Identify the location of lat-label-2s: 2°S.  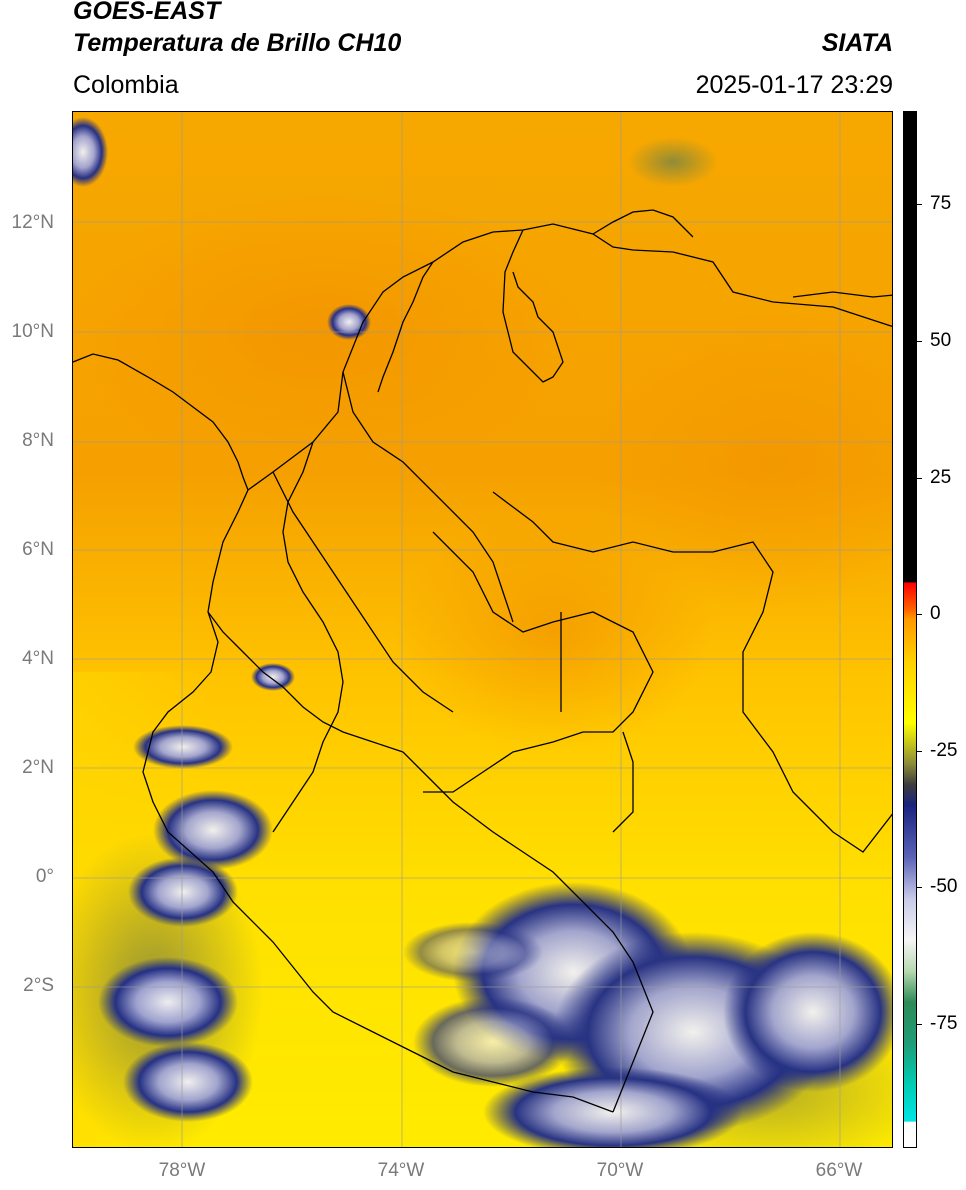
(38, 985).